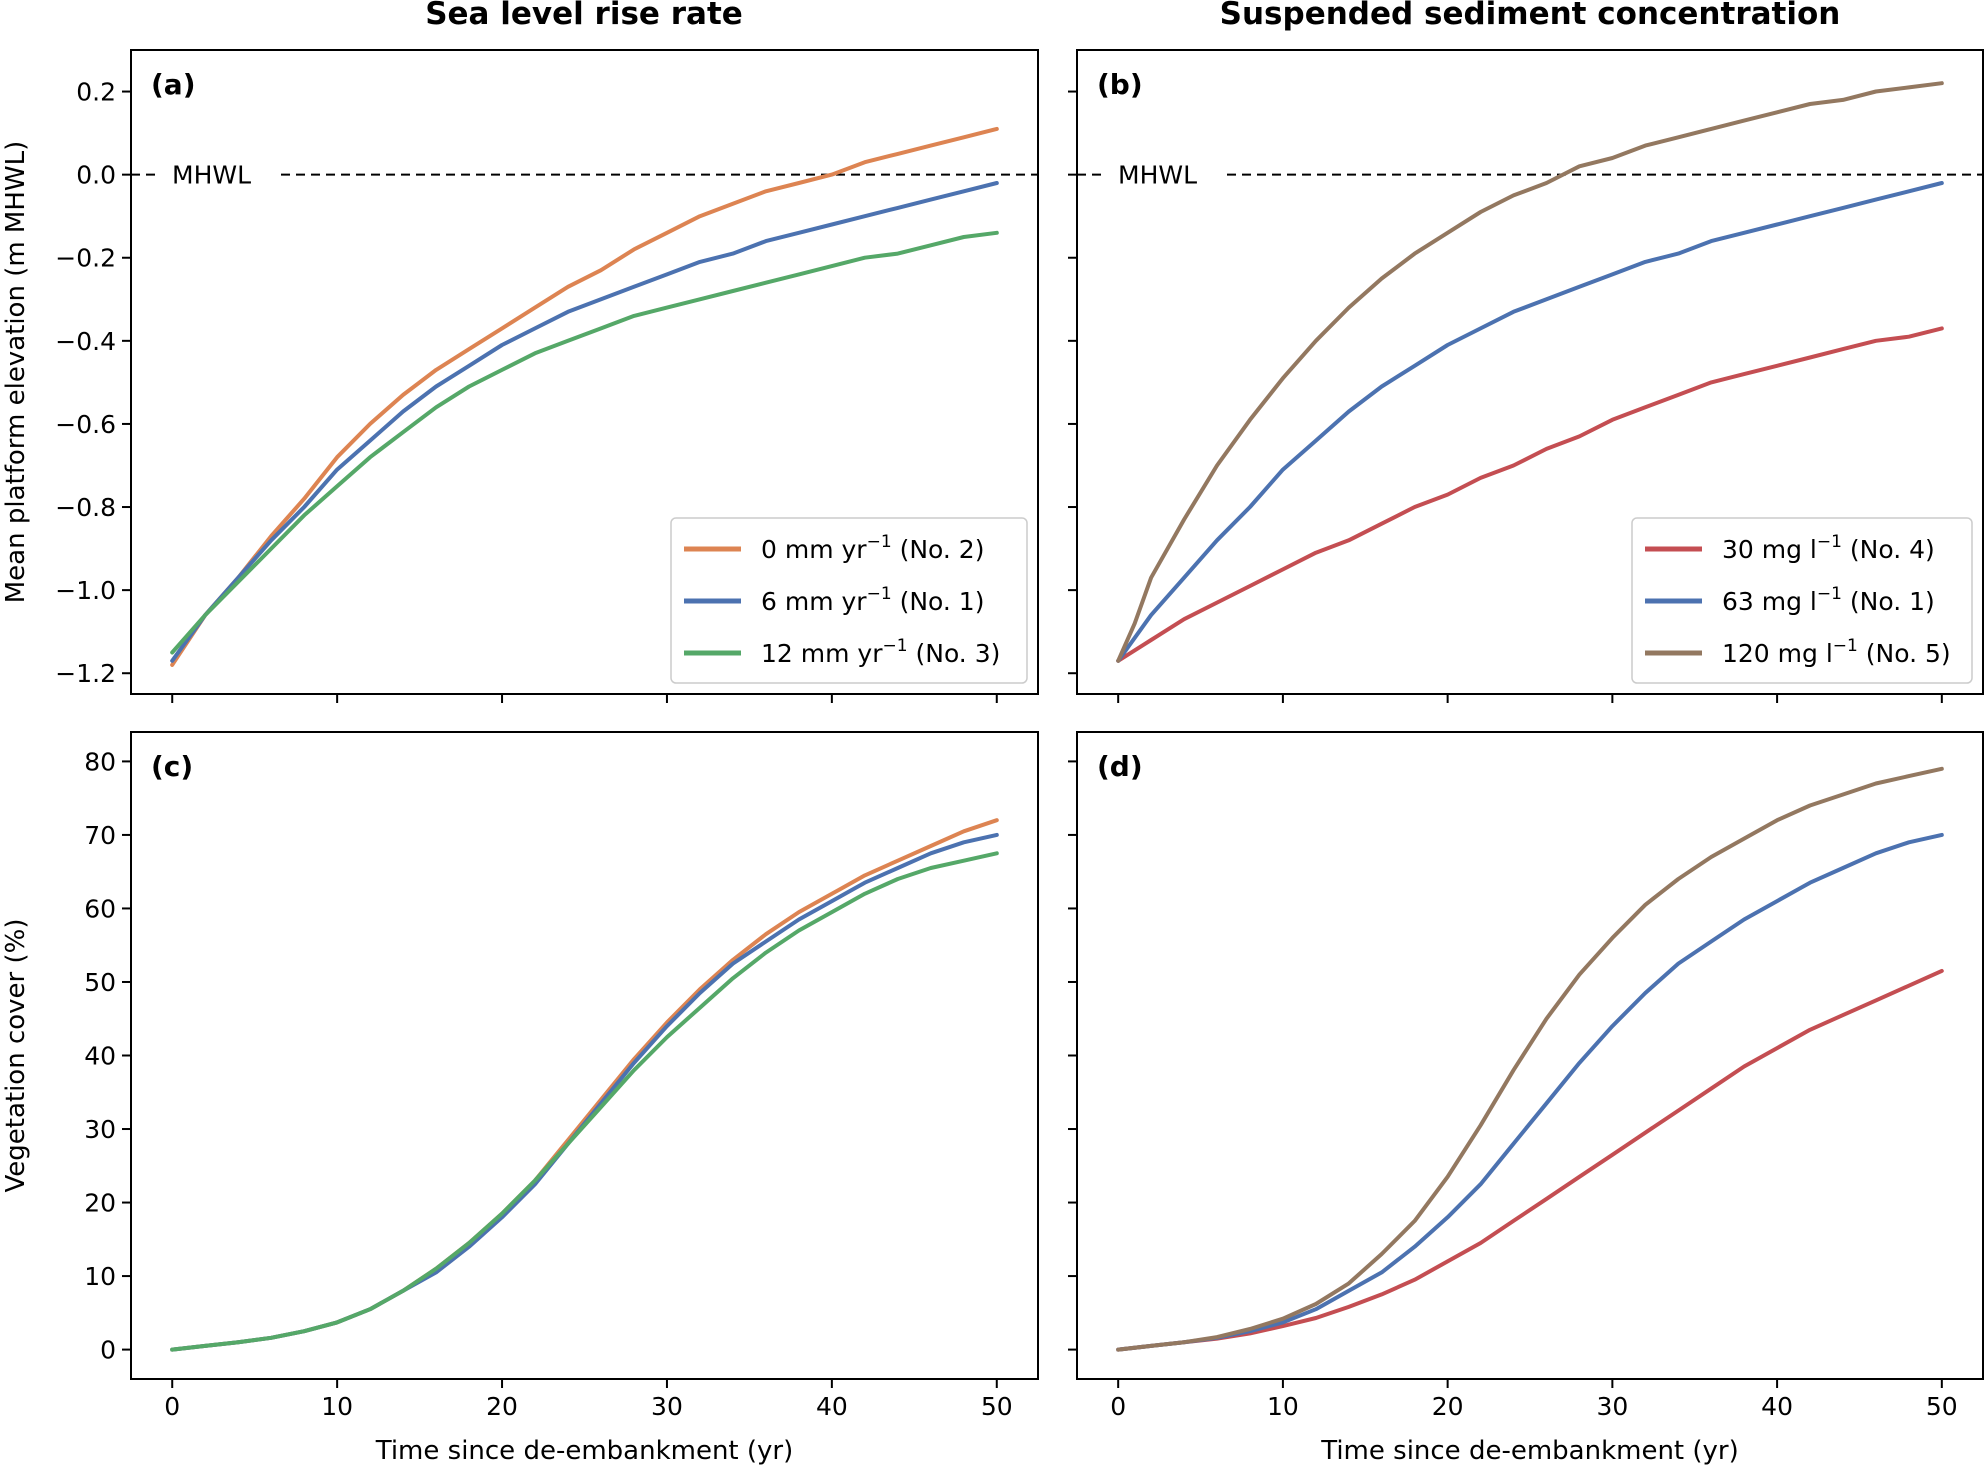 The image size is (1985, 1479). What do you see at coordinates (100, 1276) in the screenshot?
I see `y-tick-label: 10` at bounding box center [100, 1276].